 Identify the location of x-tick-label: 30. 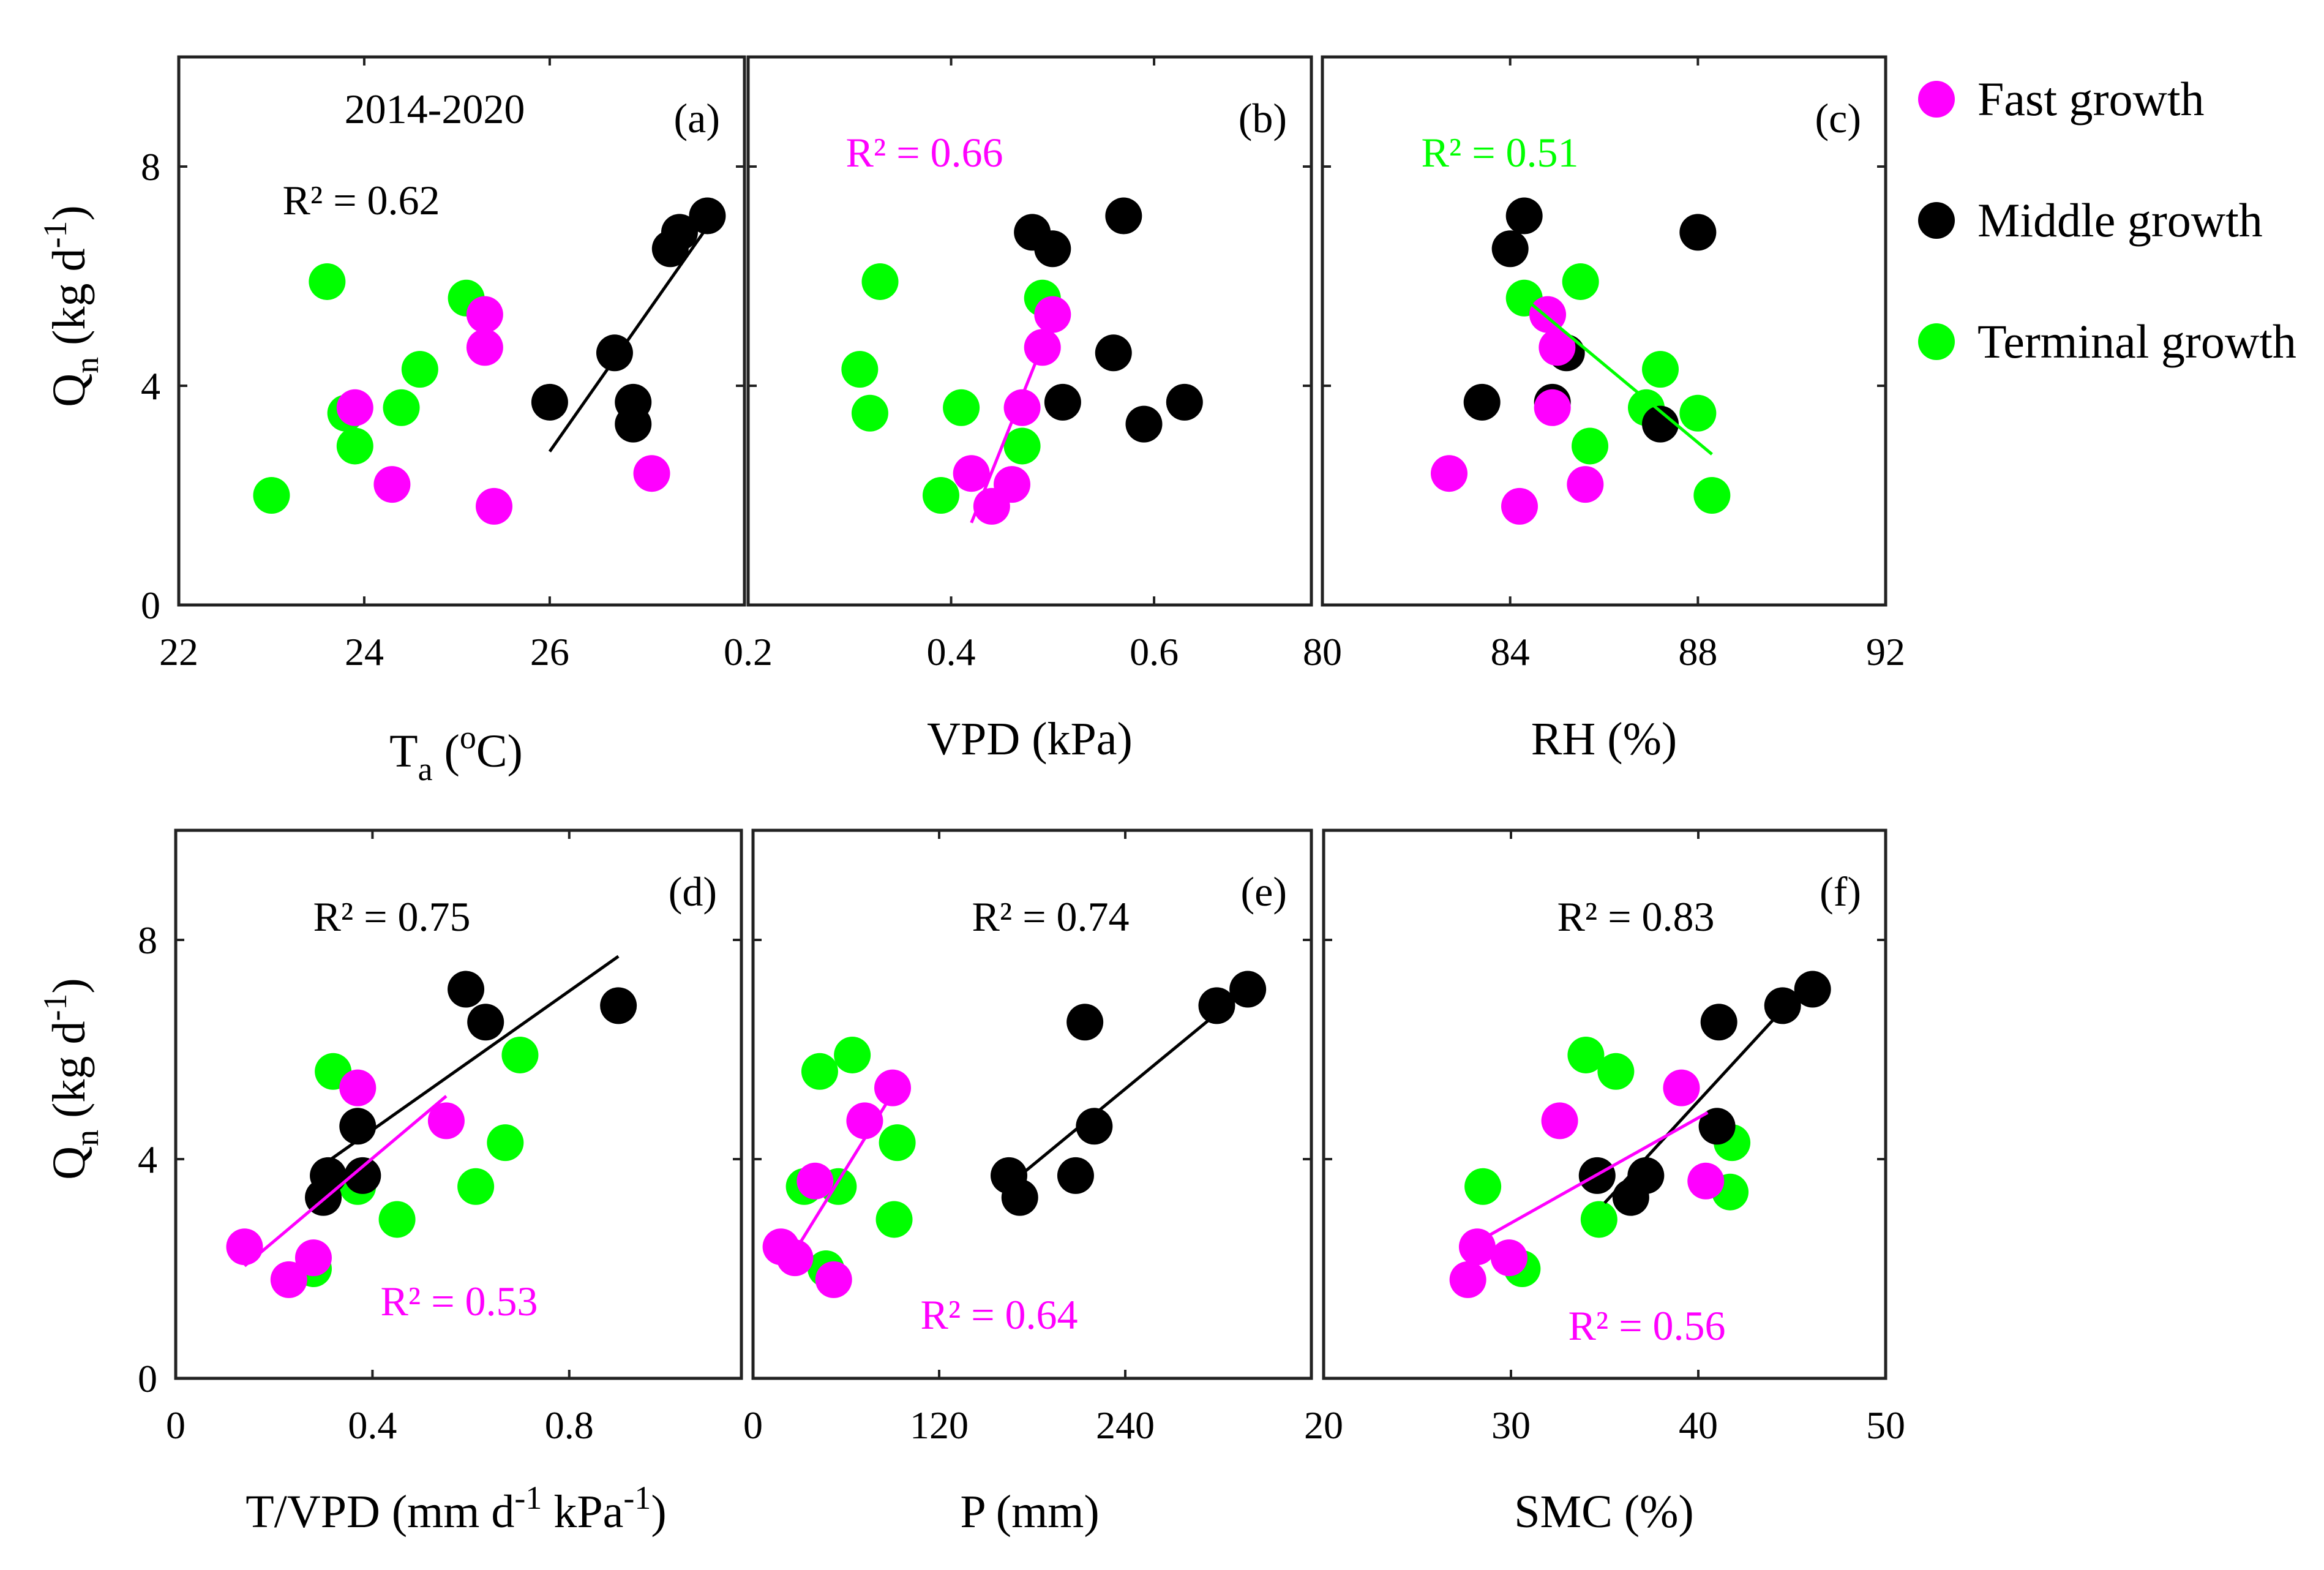
(1511, 1425).